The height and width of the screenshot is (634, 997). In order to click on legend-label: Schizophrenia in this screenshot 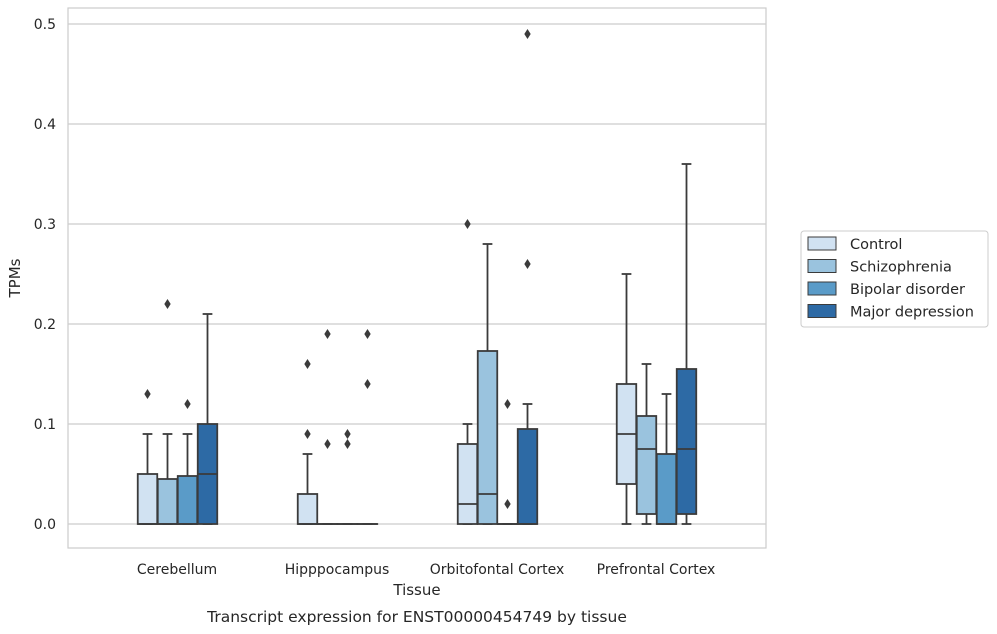, I will do `click(901, 268)`.